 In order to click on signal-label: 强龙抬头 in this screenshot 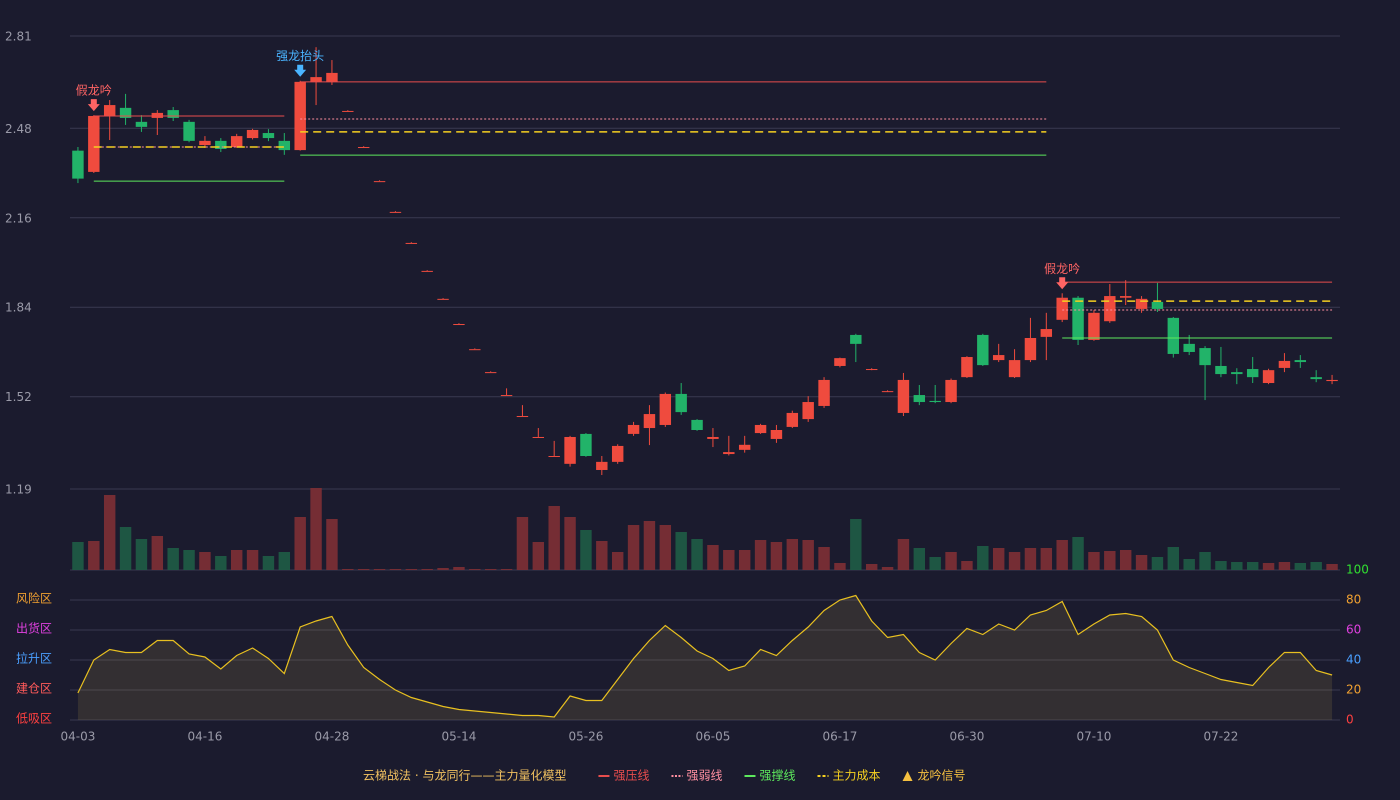, I will do `click(300, 56)`.